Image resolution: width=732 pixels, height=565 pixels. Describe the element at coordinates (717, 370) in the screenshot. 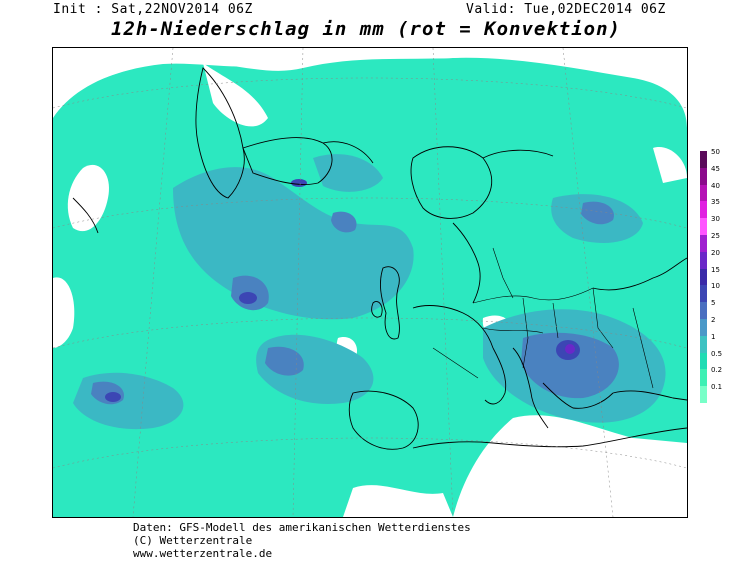

I see `legend-label: 0.2` at that location.